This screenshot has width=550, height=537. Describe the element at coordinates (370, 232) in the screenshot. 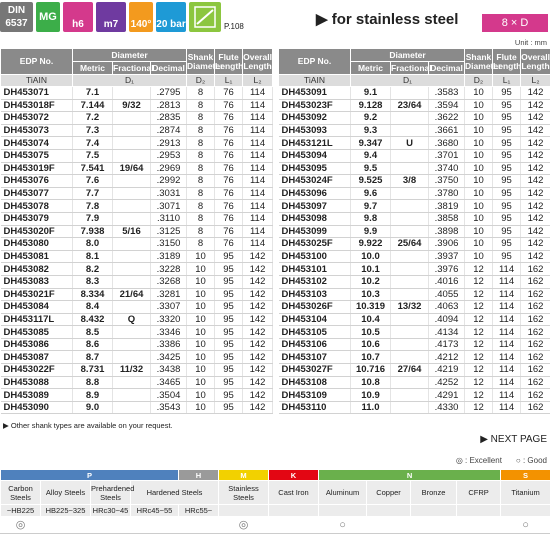

I see `cell: 9.9` at that location.